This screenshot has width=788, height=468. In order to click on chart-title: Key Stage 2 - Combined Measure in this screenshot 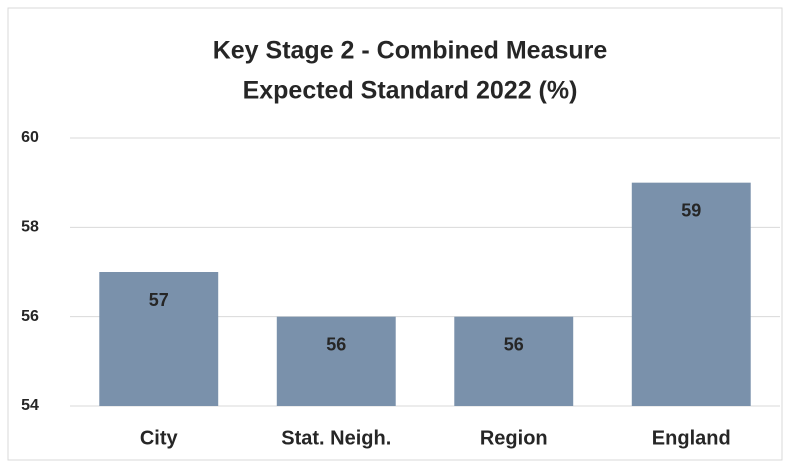, I will do `click(410, 51)`.